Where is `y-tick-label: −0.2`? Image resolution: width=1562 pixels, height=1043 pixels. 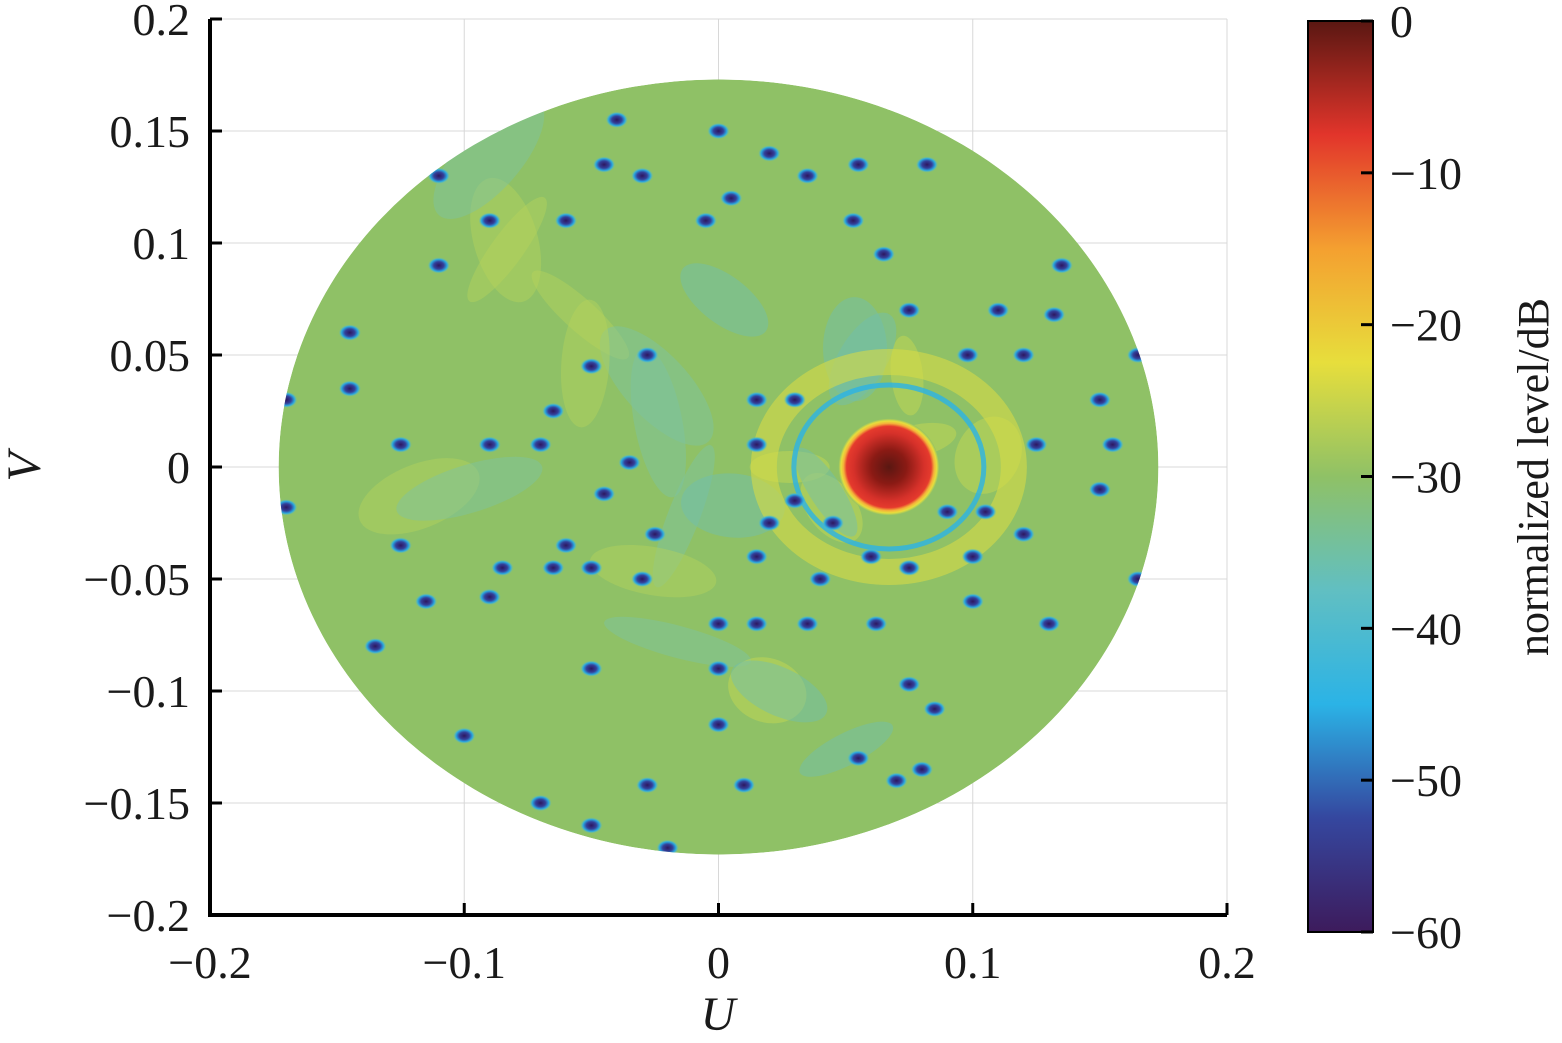
y-tick-label: −0.2 is located at coordinates (148, 915).